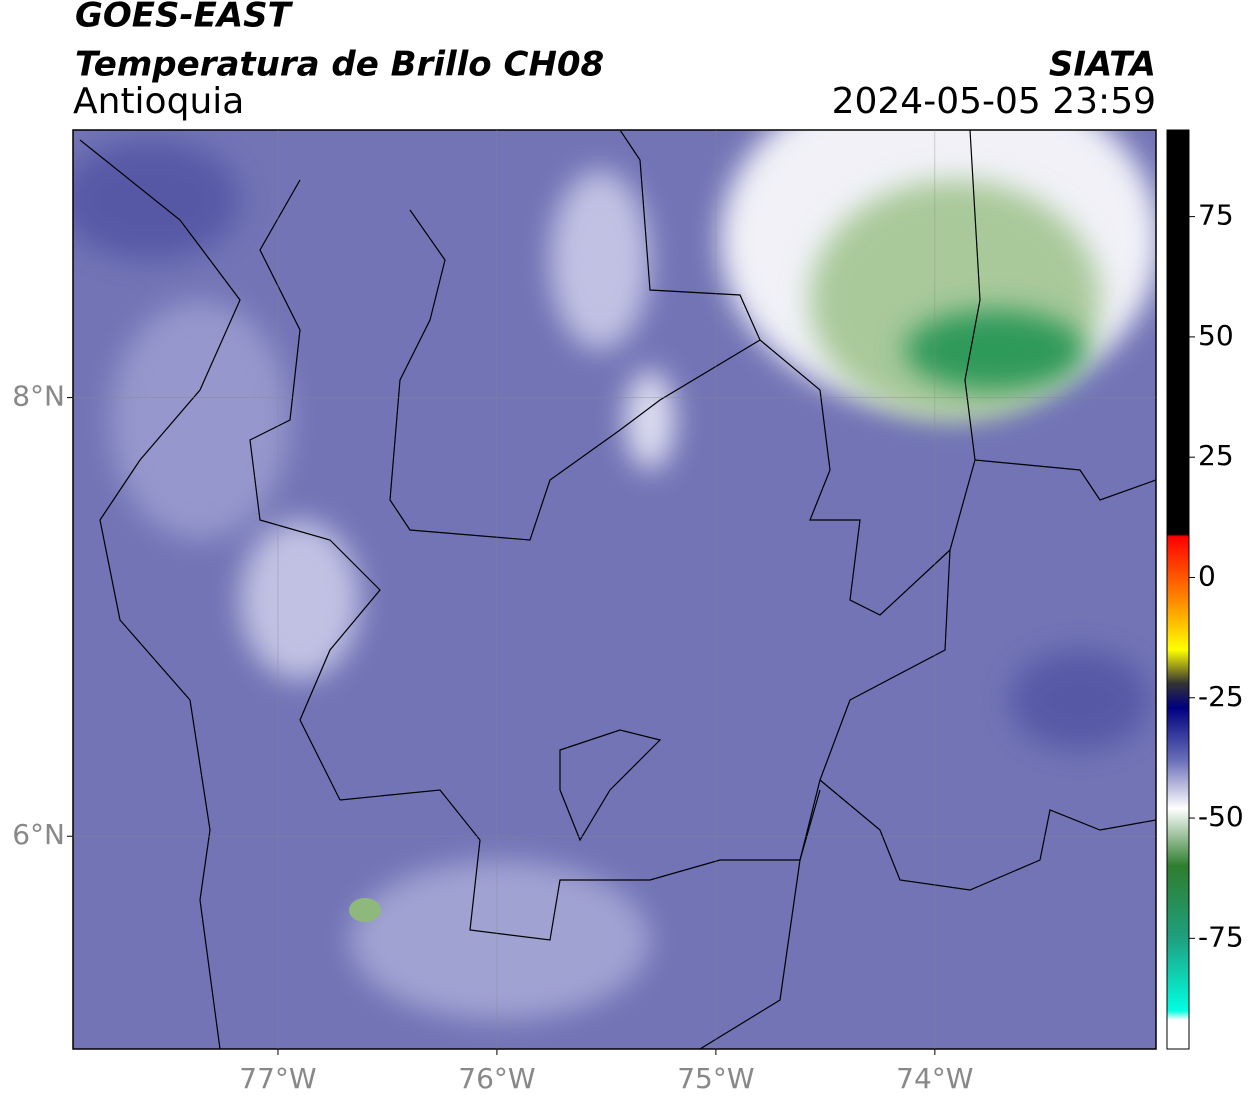 Image resolution: width=1252 pixels, height=1103 pixels. Describe the element at coordinates (184, 18) in the screenshot. I see `satellite-title: GOES-EAST` at that location.